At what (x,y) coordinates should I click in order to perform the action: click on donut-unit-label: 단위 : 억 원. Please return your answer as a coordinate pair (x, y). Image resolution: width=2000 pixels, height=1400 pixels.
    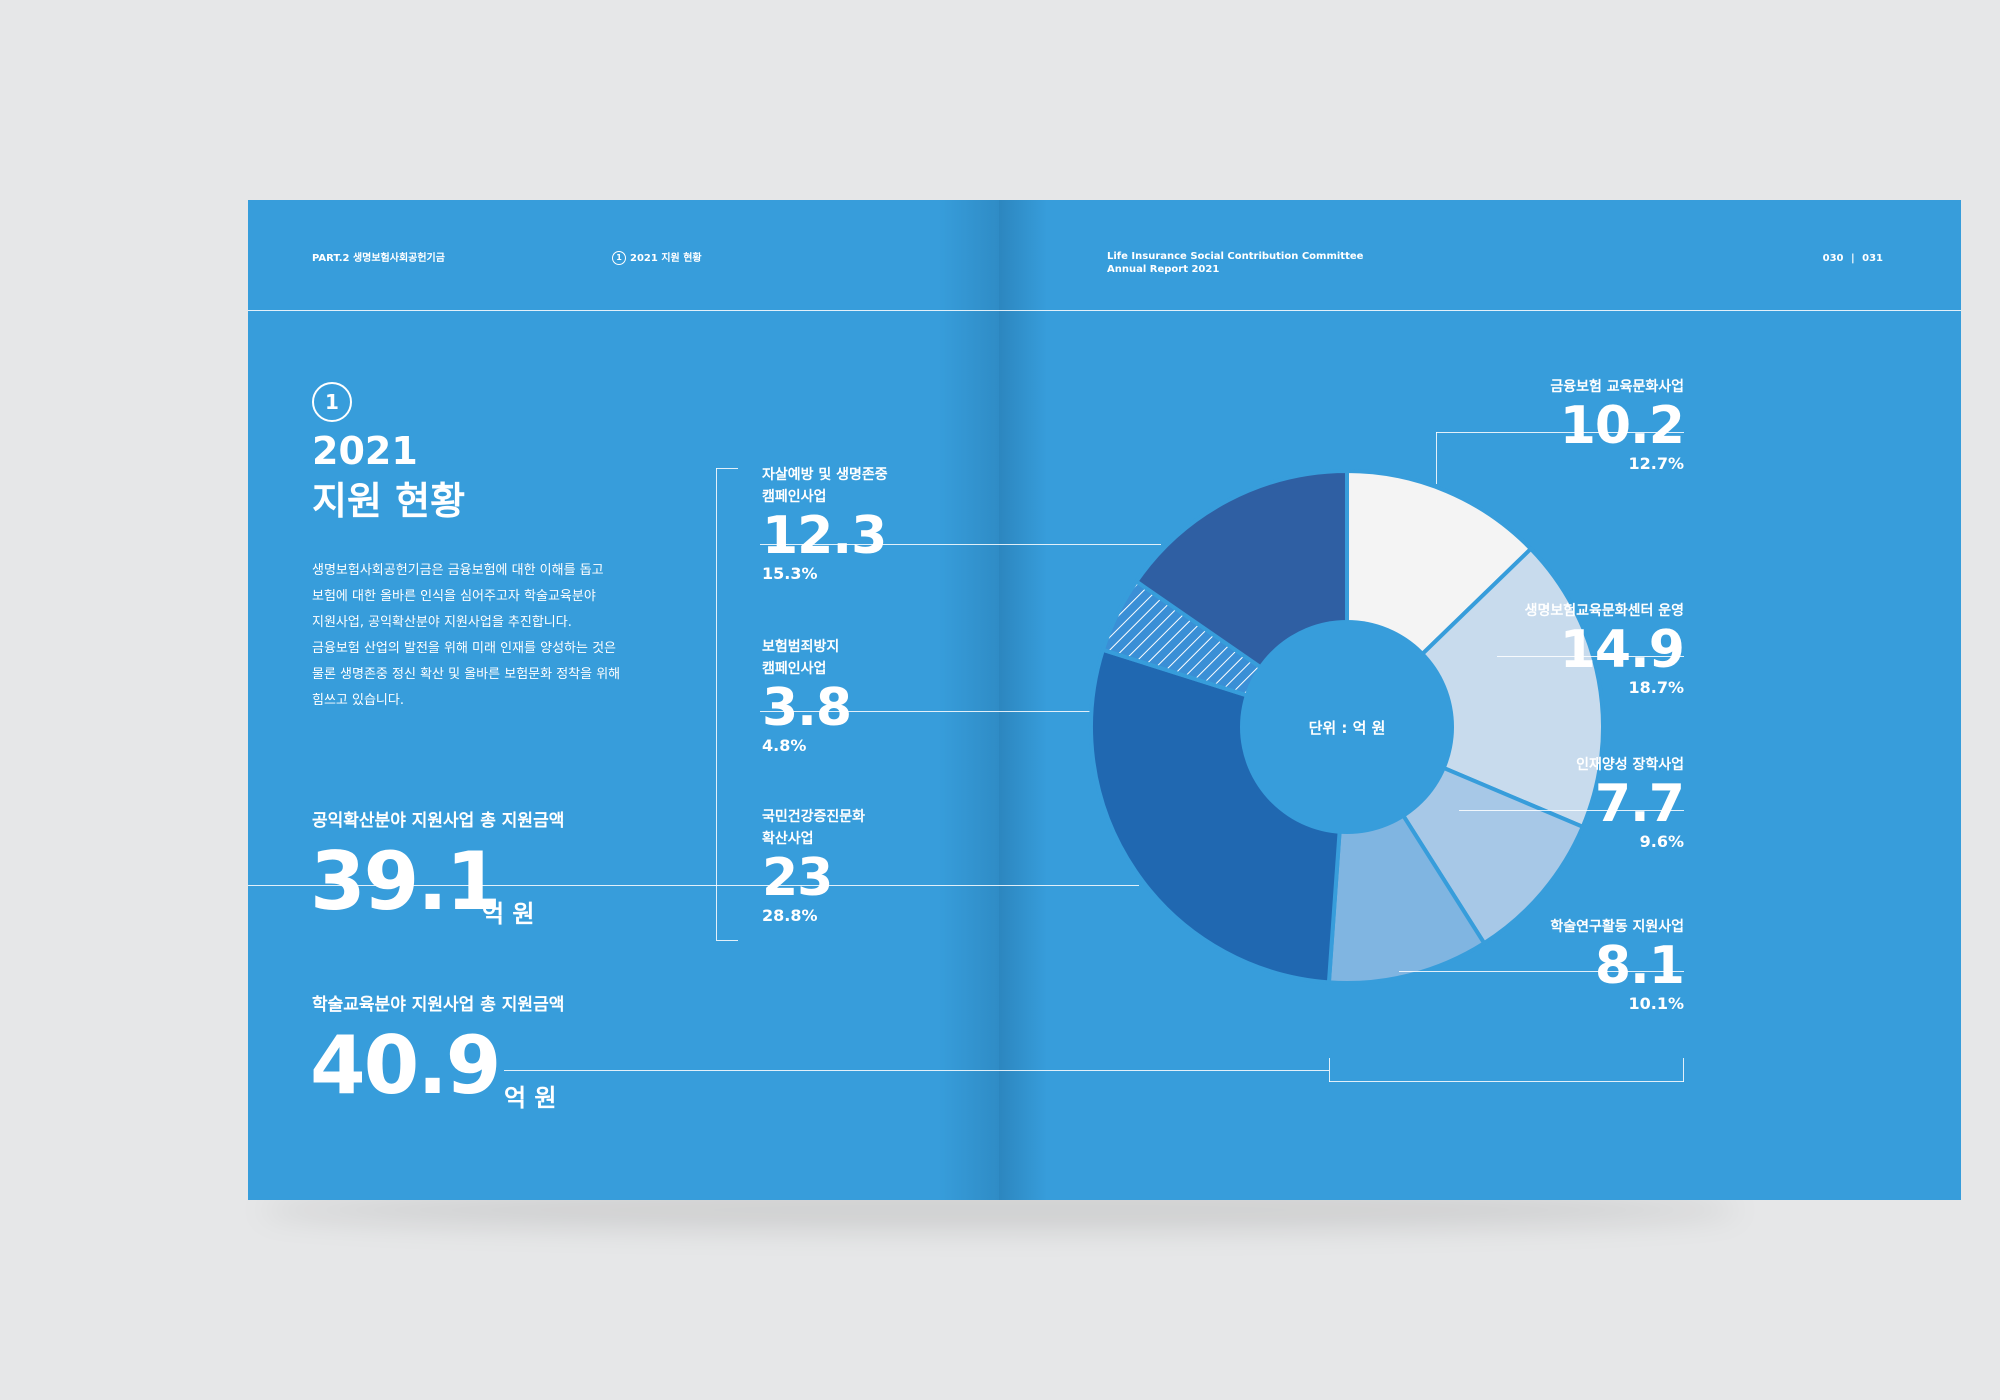
    Looking at the image, I should click on (1347, 728).